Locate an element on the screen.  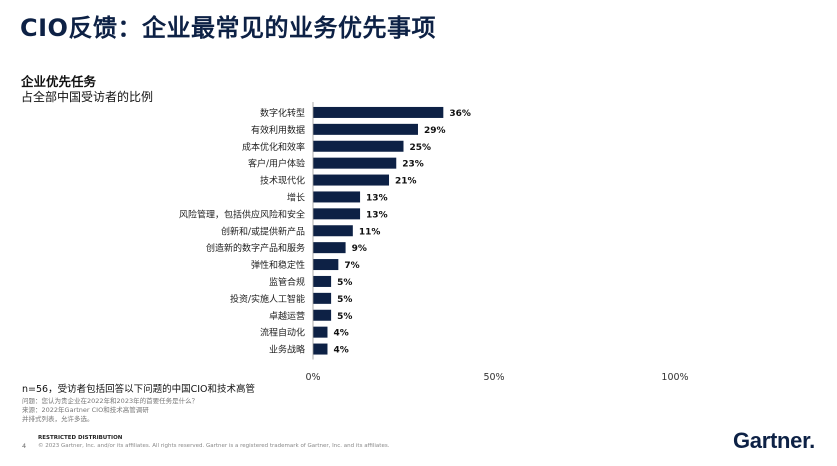
value-label: 29% is located at coordinates (435, 131).